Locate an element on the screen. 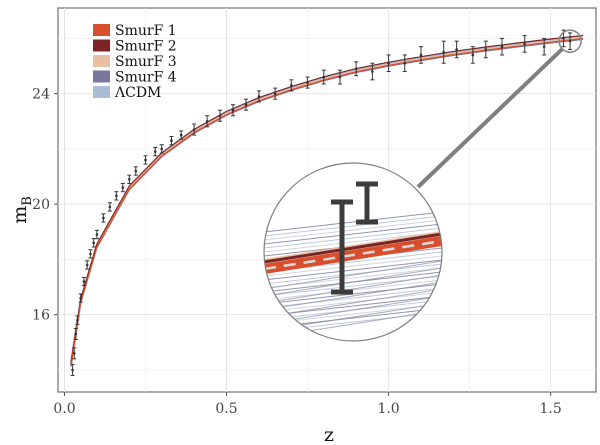 This screenshot has height=445, width=600. y-axis-title-main: m is located at coordinates (20, 215).